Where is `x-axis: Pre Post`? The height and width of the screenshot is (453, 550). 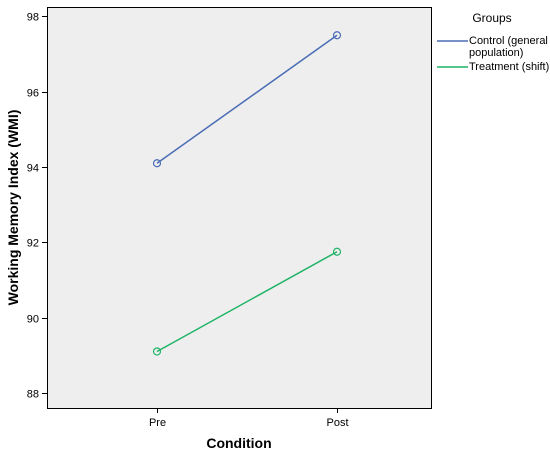
x-axis: Pre Post is located at coordinates (249, 418).